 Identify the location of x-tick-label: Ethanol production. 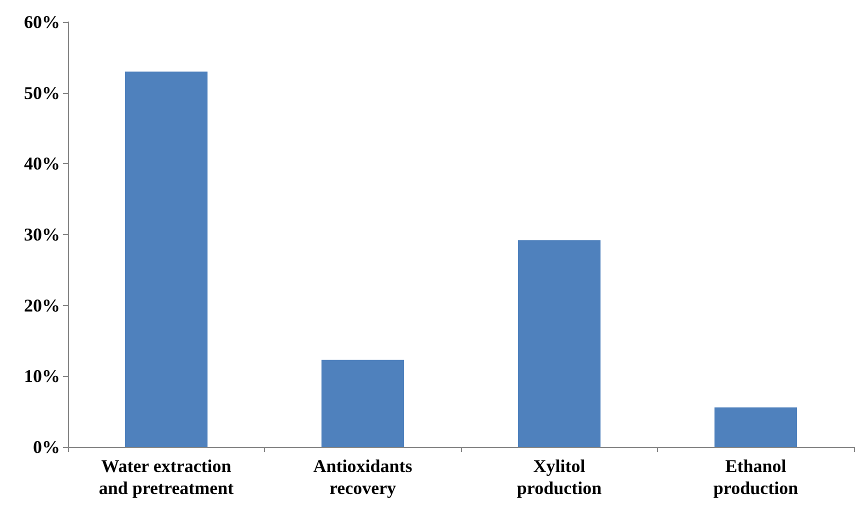
(755, 477).